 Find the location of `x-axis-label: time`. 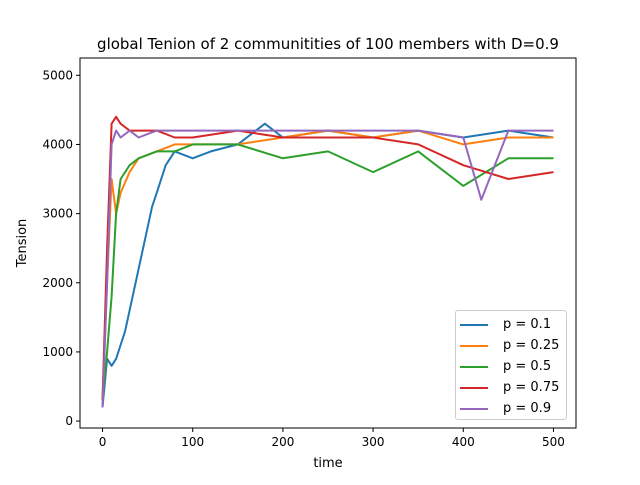

x-axis-label: time is located at coordinates (327, 463).